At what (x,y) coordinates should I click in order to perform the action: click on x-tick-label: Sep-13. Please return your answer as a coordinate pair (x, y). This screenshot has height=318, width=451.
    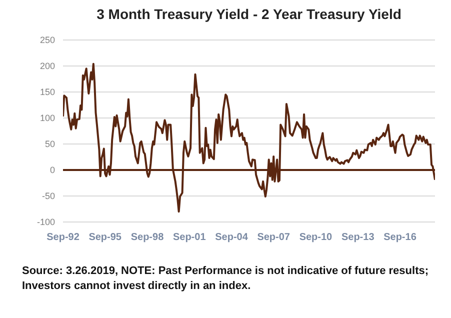
    Looking at the image, I should click on (358, 237).